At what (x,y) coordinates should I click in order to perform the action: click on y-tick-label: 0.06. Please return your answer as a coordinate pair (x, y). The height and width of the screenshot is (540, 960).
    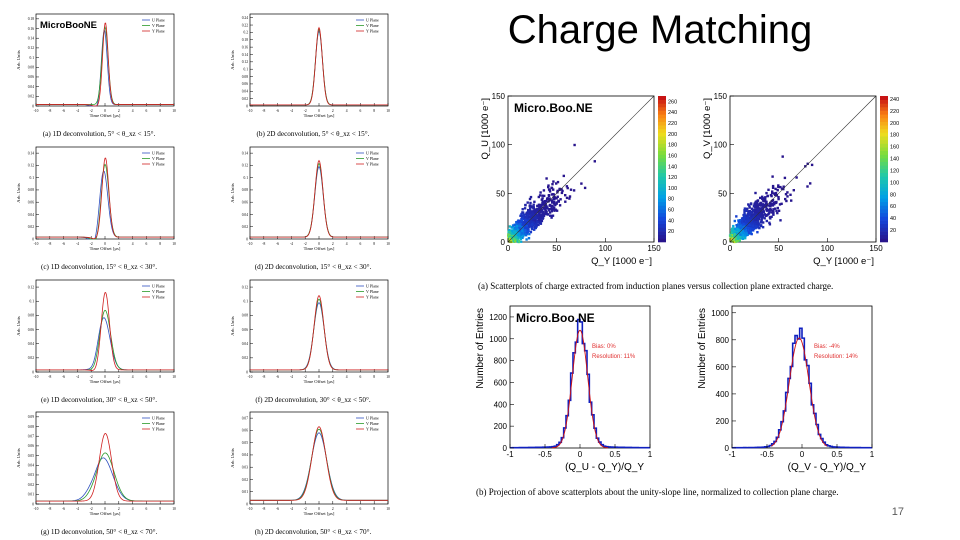
    Looking at the image, I should click on (31, 77).